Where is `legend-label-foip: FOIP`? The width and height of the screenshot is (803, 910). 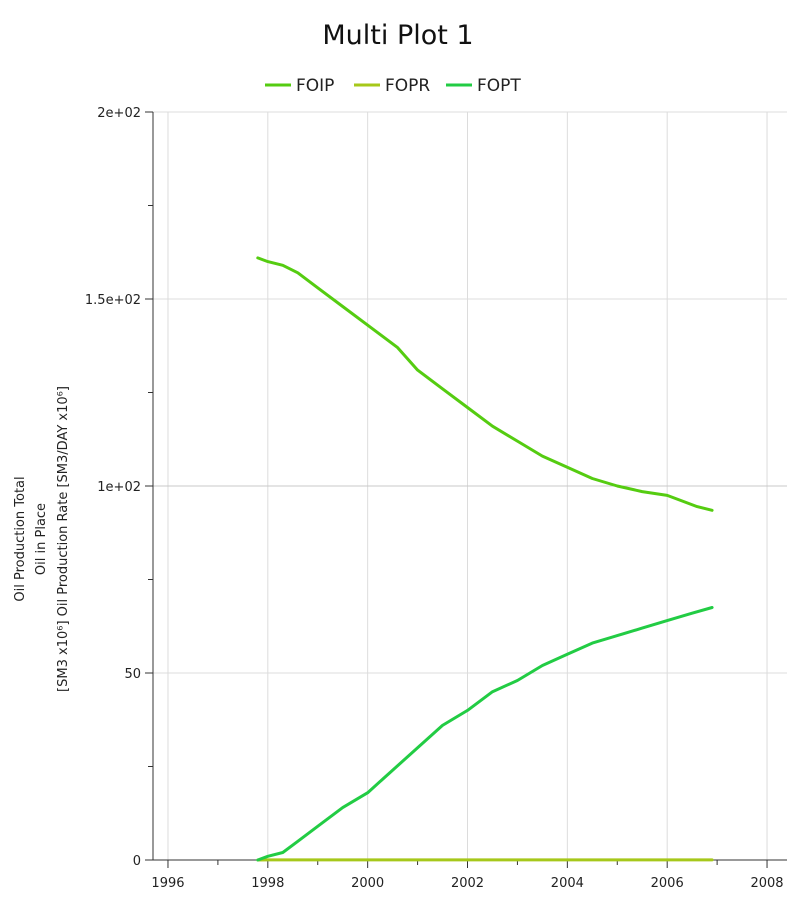
legend-label-foip: FOIP is located at coordinates (315, 86).